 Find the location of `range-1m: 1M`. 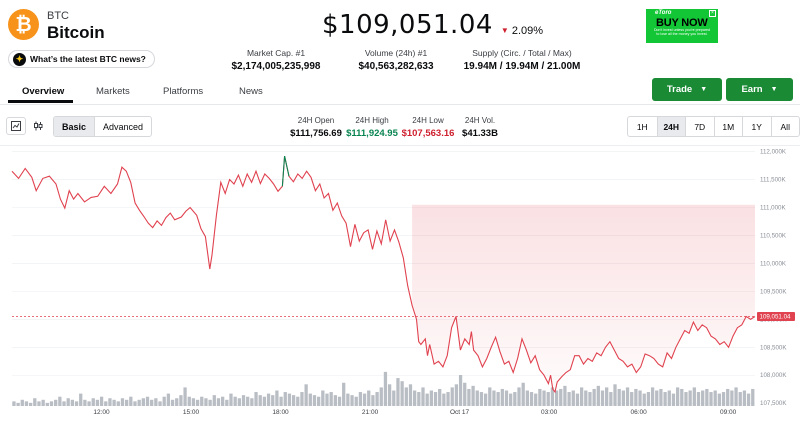

range-1m: 1M is located at coordinates (728, 126).